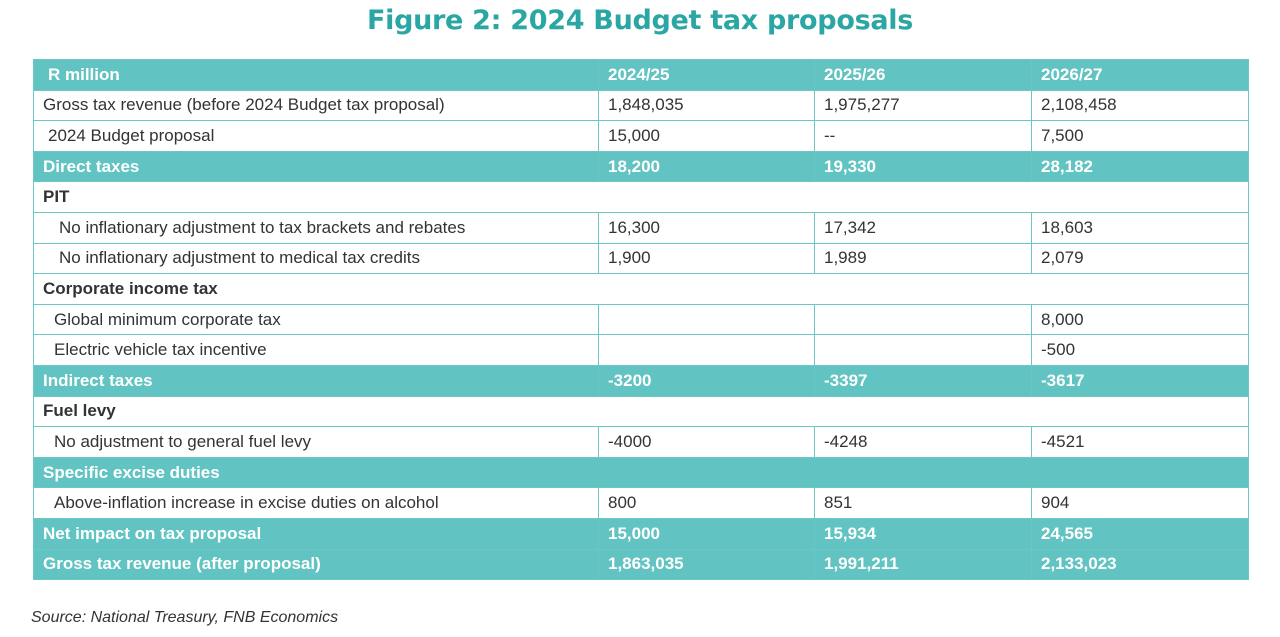  I want to click on cell-2024-25: 1,900, so click(706, 258).